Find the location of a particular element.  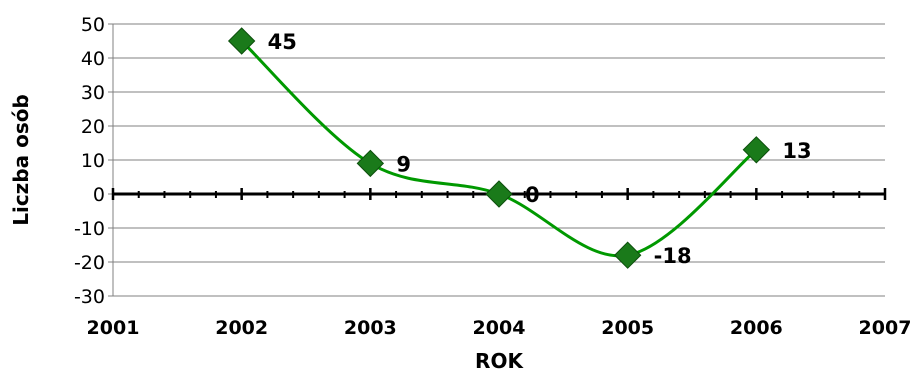

data-label: 45 is located at coordinates (282, 42).